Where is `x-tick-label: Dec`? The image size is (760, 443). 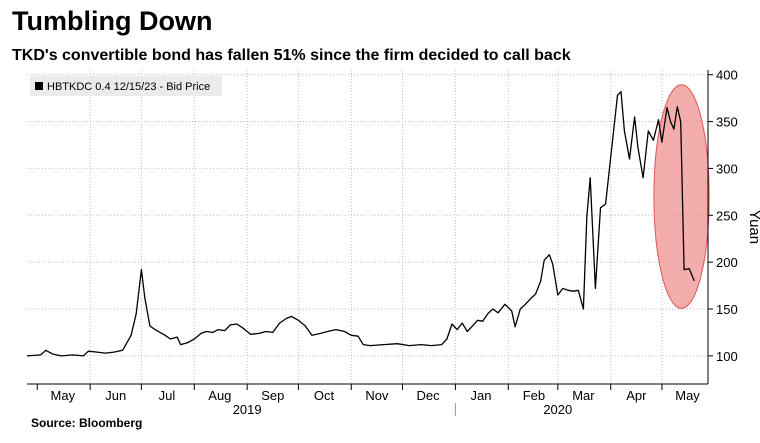 x-tick-label: Dec is located at coordinates (429, 395).